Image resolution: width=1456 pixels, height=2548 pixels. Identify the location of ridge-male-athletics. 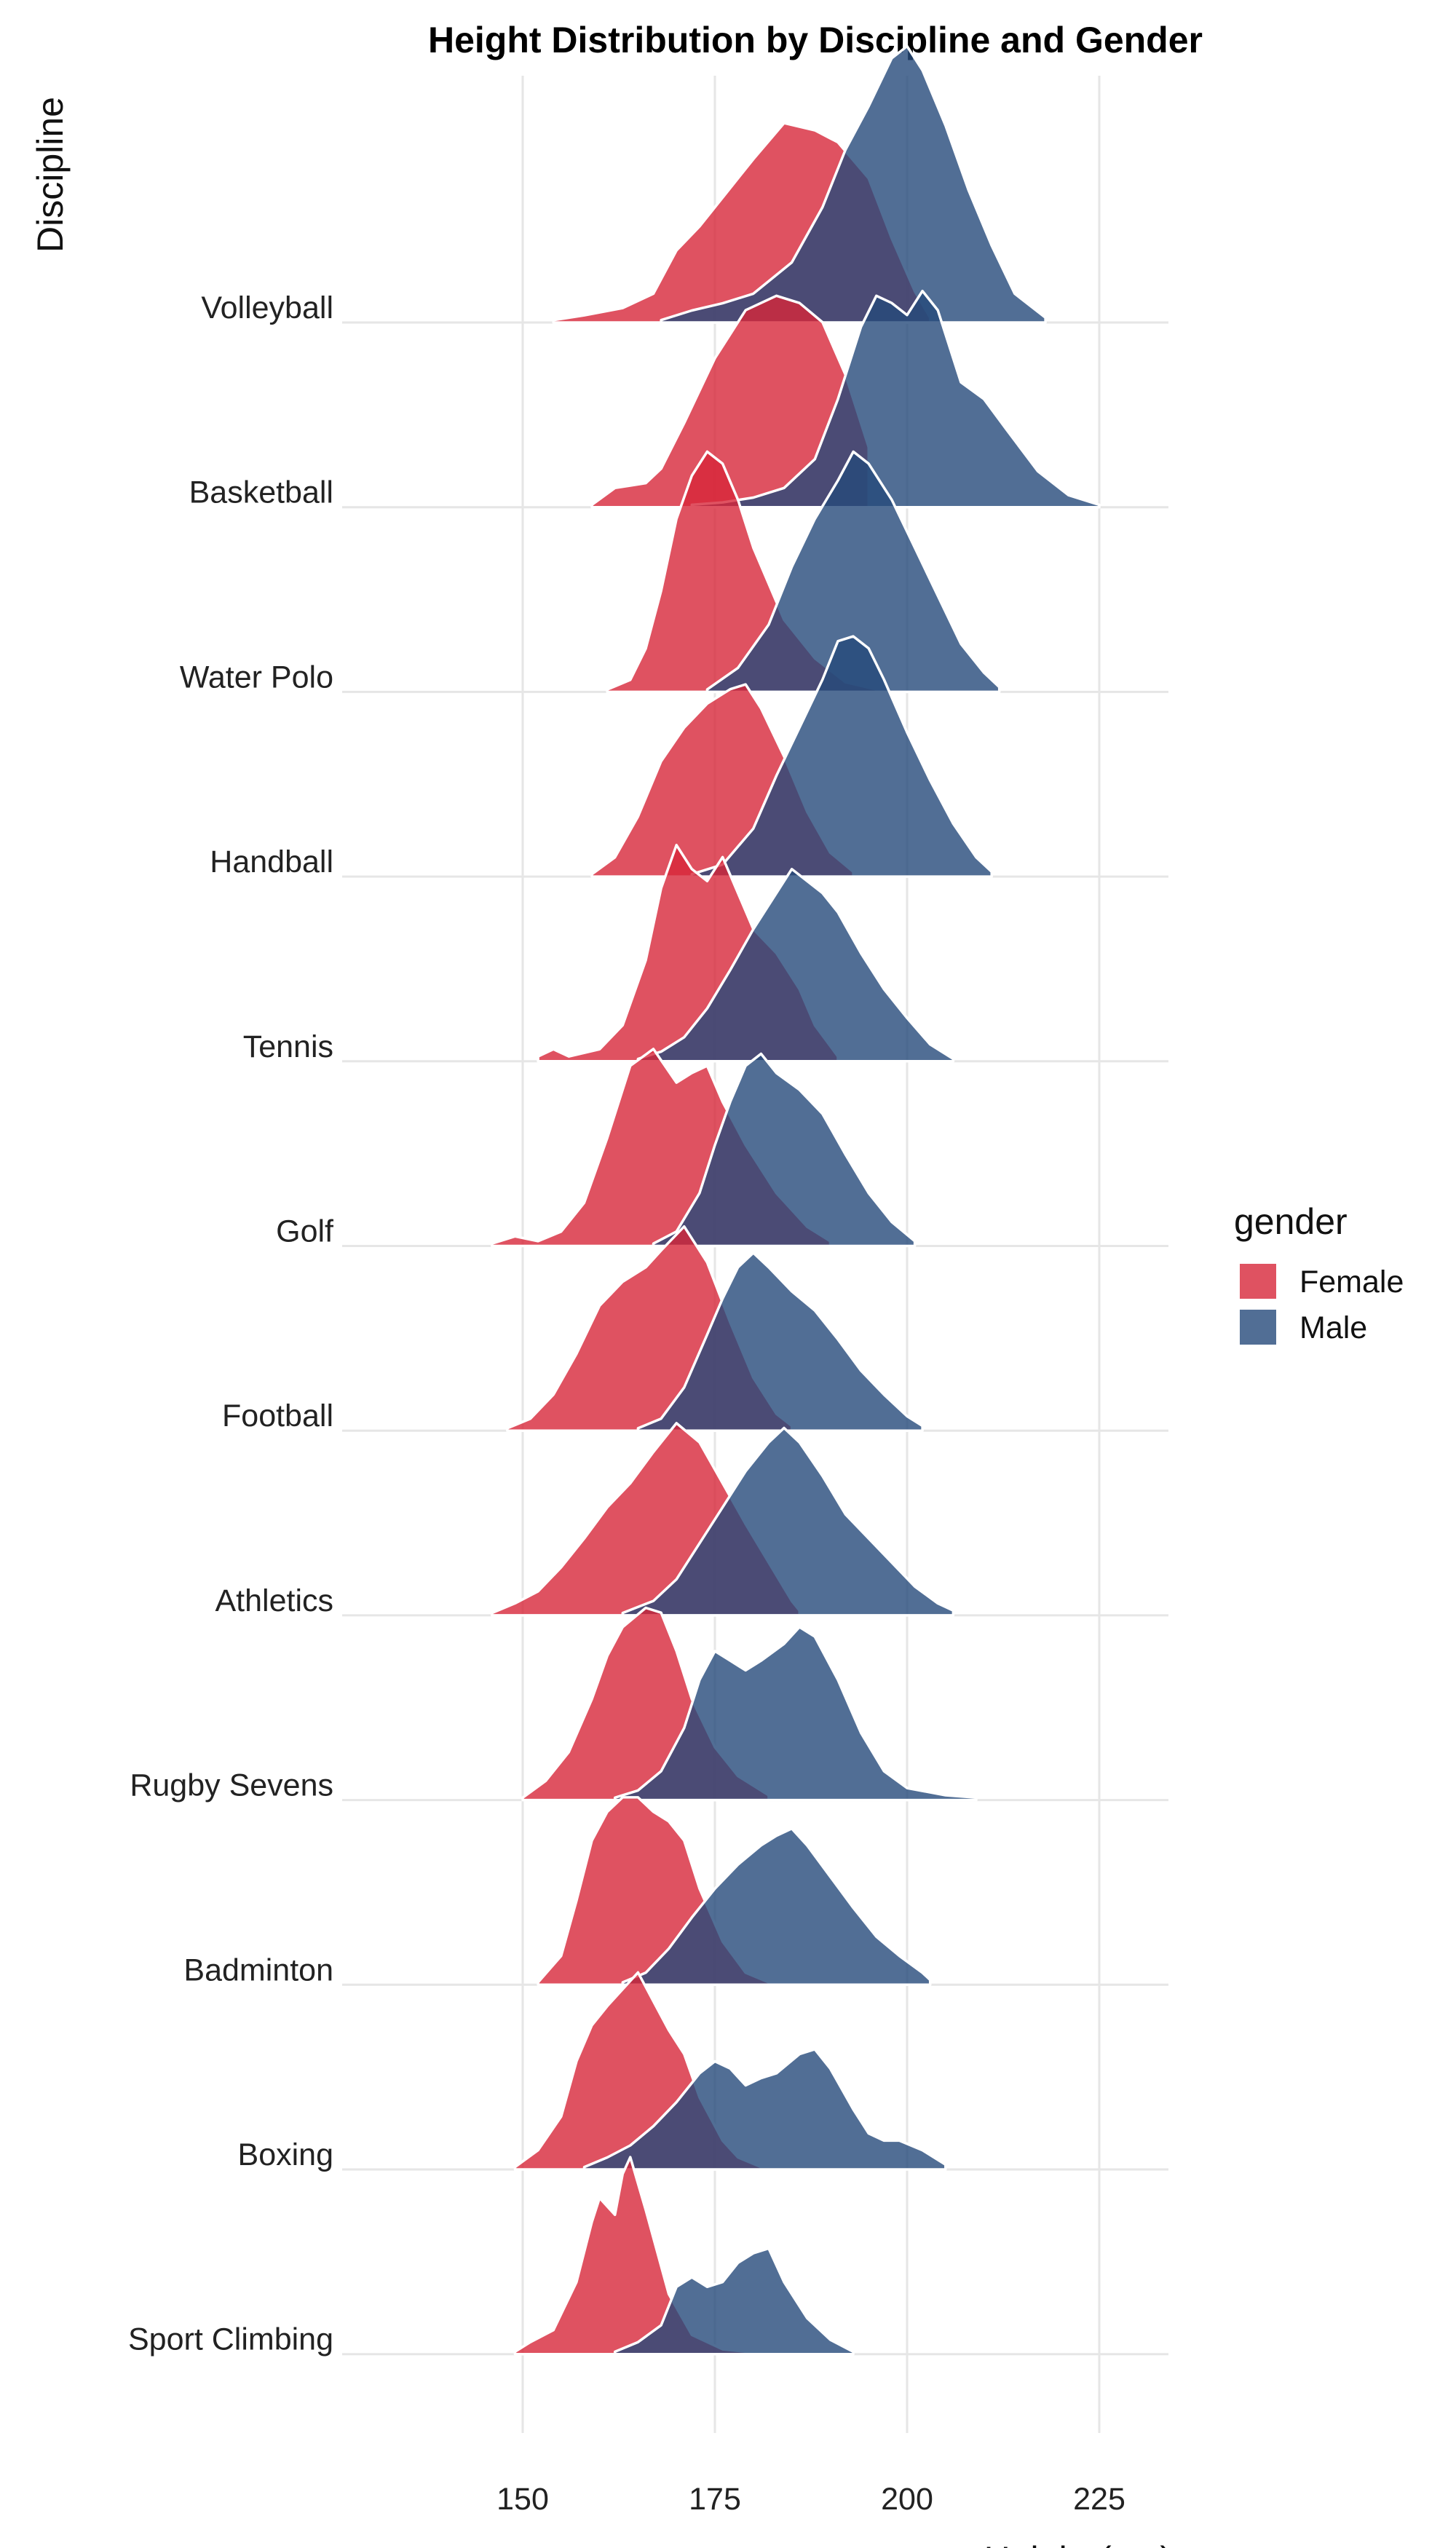
(788, 1521).